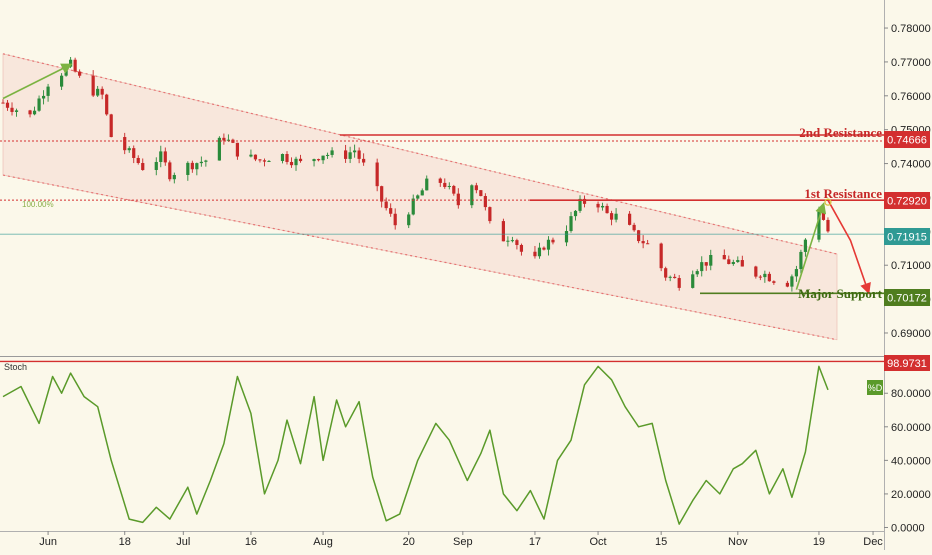 Image resolution: width=932 pixels, height=555 pixels. Describe the element at coordinates (875, 388) in the screenshot. I see `stoch-legend-label: %D` at that location.